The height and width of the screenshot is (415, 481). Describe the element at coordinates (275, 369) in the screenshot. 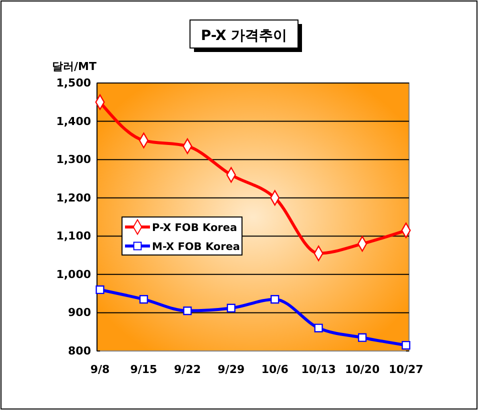

I see `x-tick-label: 10/6` at that location.